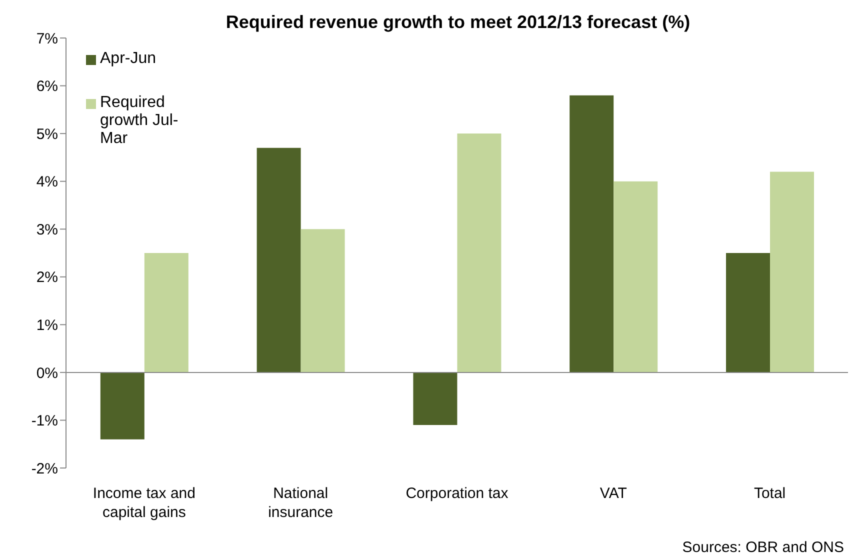 Image resolution: width=855 pixels, height=560 pixels. Describe the element at coordinates (301, 503) in the screenshot. I see `x-tick-label: National insurance` at that location.